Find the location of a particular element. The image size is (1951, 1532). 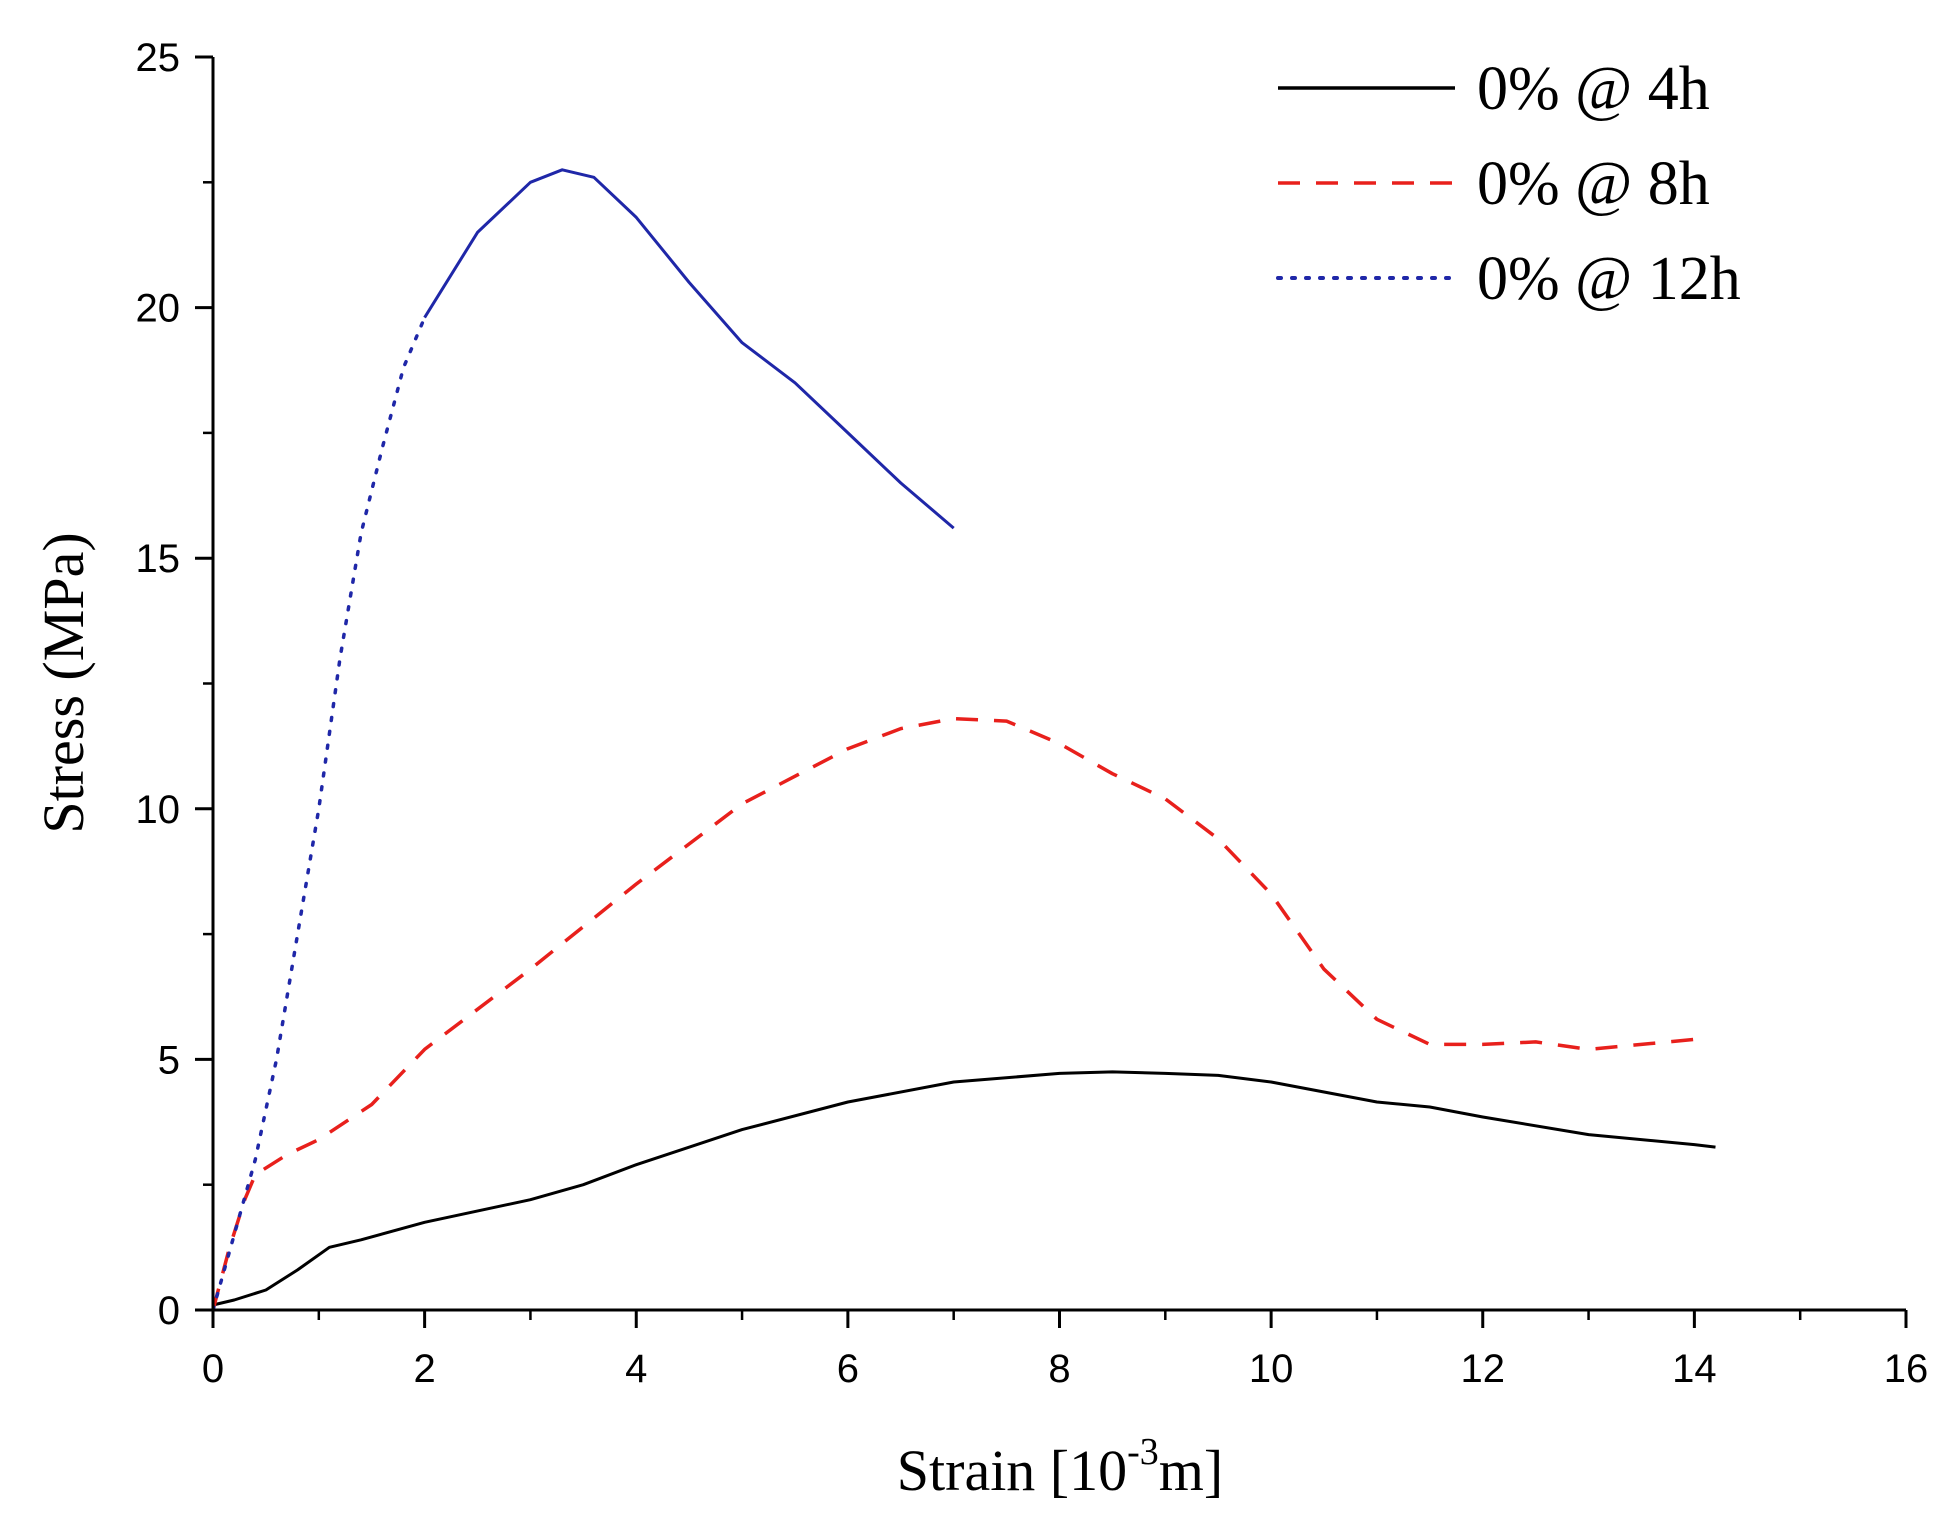

x-axis-title: Strain [10-3m] is located at coordinates (1060, 1467).